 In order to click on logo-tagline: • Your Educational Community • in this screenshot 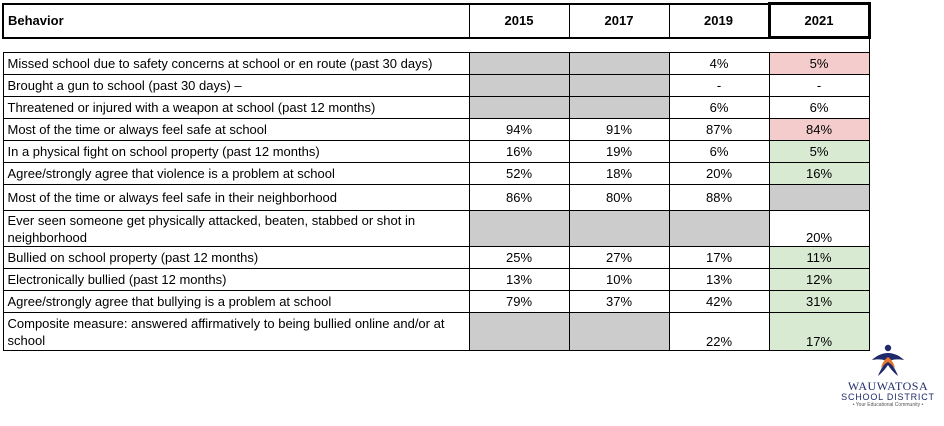, I will do `click(888, 405)`.